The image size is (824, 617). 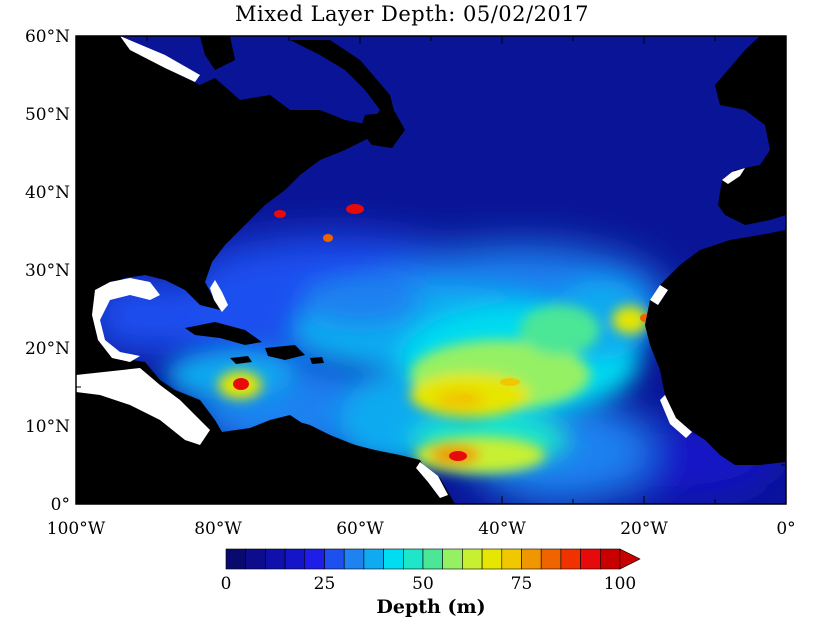 What do you see at coordinates (226, 584) in the screenshot?
I see `colorbar-tick-label: 0` at bounding box center [226, 584].